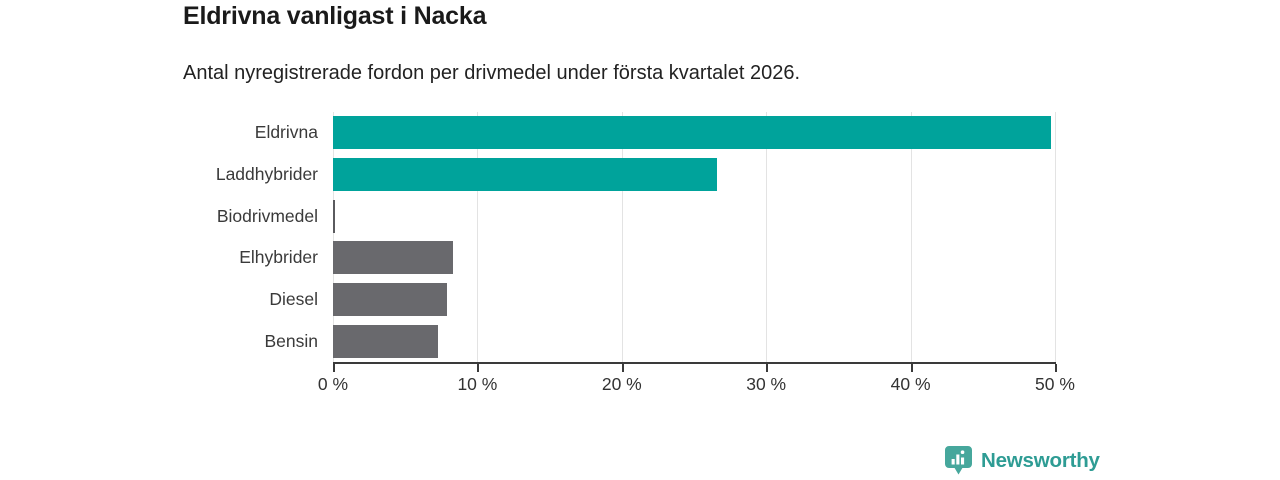  What do you see at coordinates (637, 216) in the screenshot?
I see `bar-row-biodrivmedel: Biodrivmedel` at bounding box center [637, 216].